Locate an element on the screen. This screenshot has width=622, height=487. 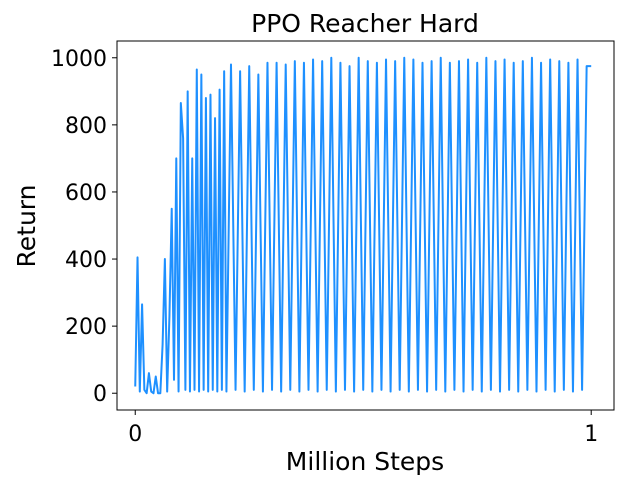
y-tick-label: 600 is located at coordinates (86, 193).